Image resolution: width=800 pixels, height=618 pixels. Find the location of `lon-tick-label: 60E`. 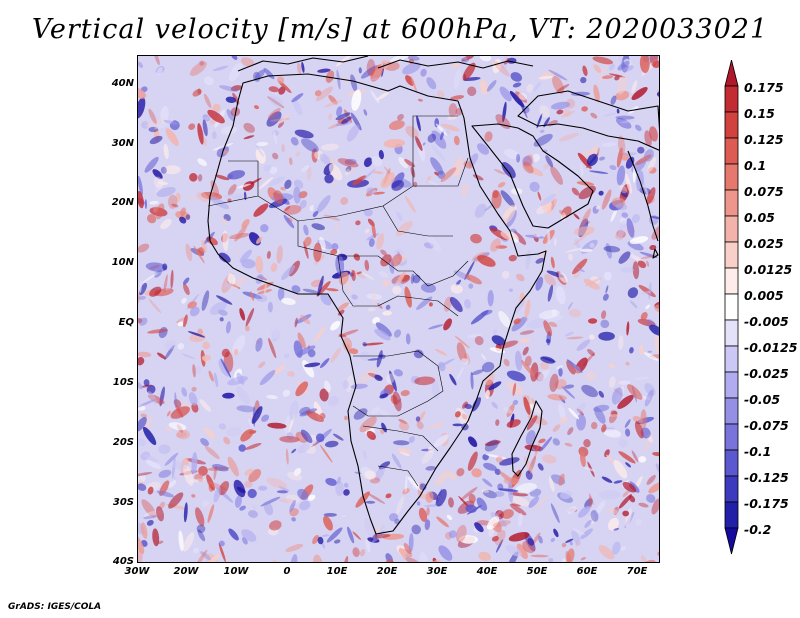

lon-tick-label: 60E is located at coordinates (587, 571).